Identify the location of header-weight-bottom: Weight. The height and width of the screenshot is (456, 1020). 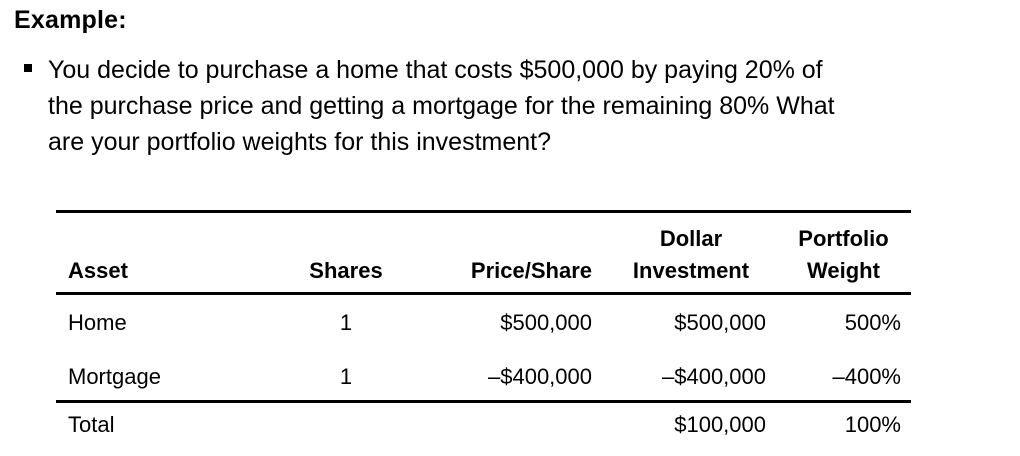
(843, 270).